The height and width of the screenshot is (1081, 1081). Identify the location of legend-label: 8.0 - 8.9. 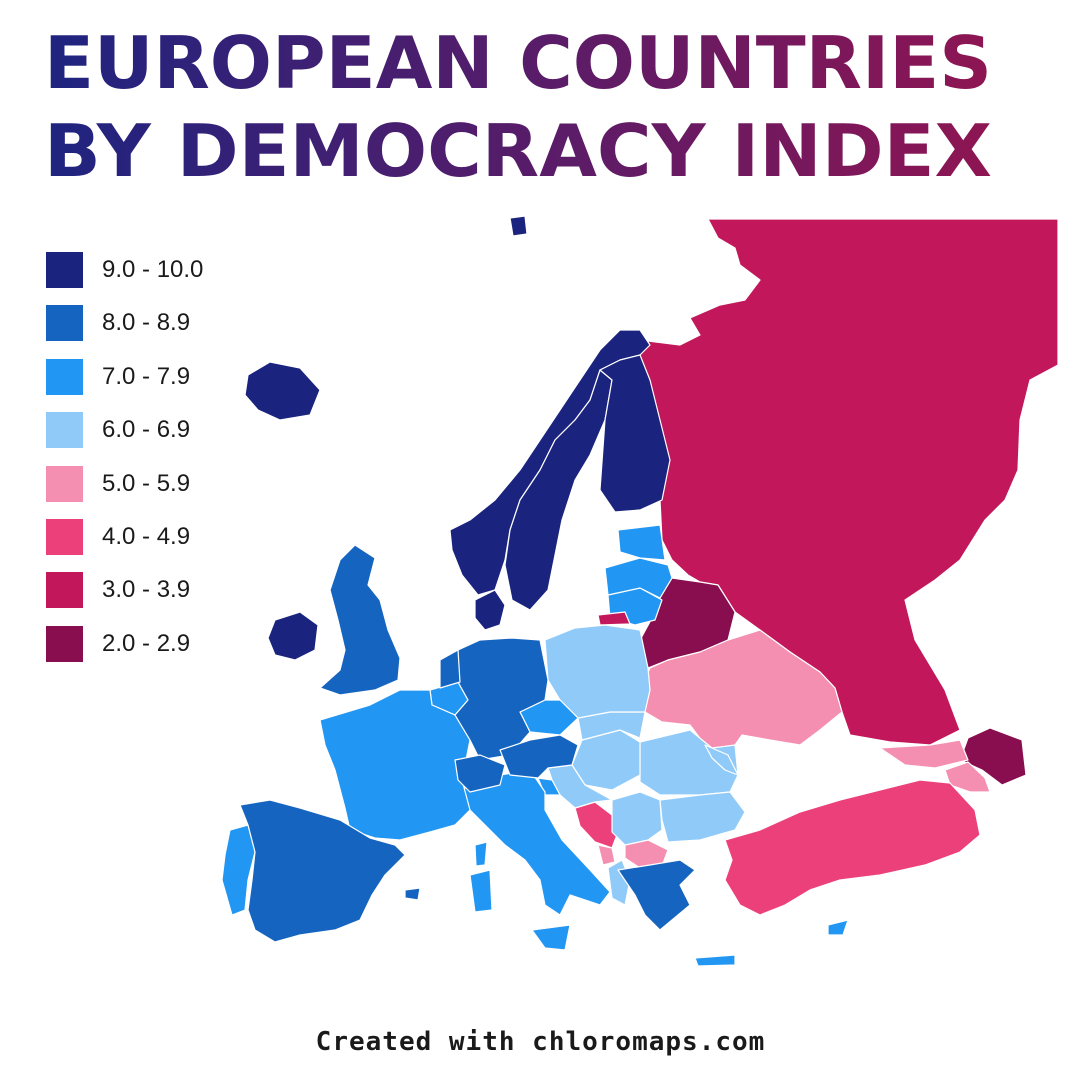
(146, 323).